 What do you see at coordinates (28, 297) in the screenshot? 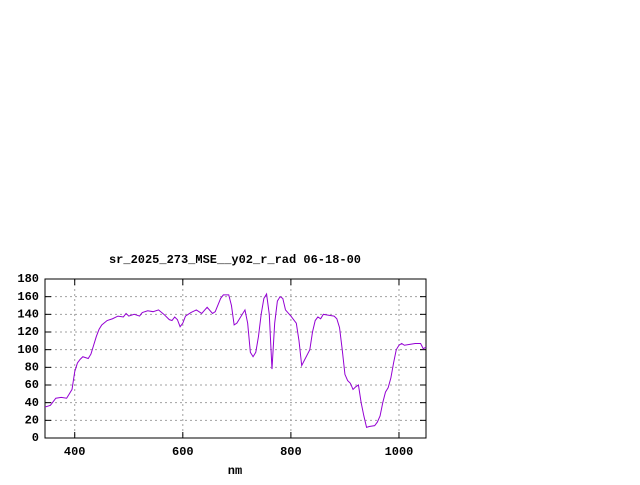
I see `y-tick-label: 160` at bounding box center [28, 297].